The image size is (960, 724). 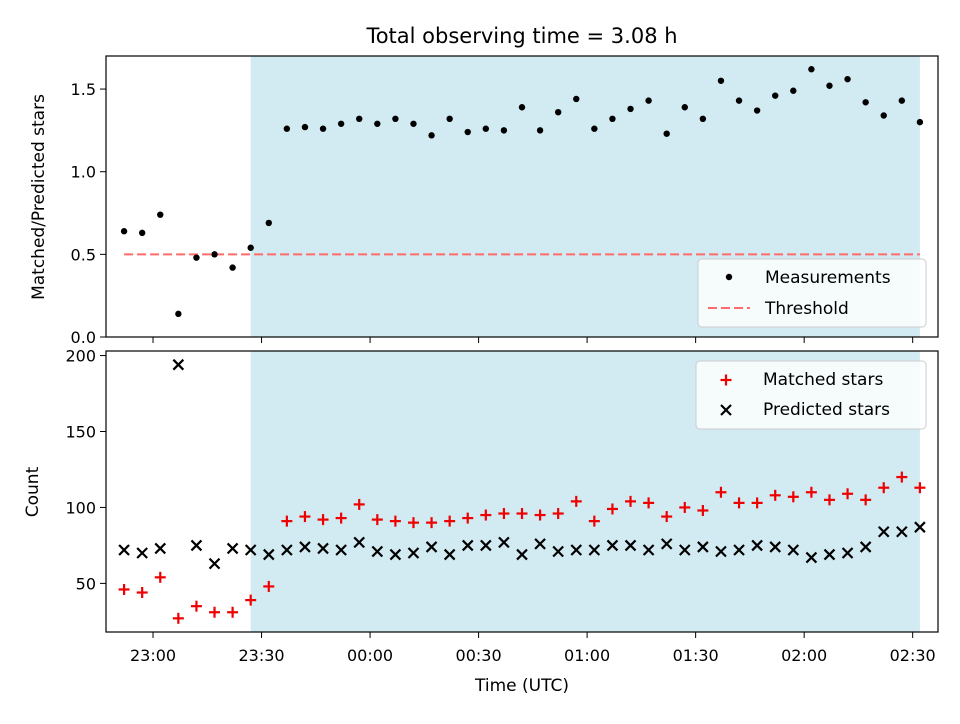 I want to click on x-axis-label: Time (UTC), so click(x=521, y=686).